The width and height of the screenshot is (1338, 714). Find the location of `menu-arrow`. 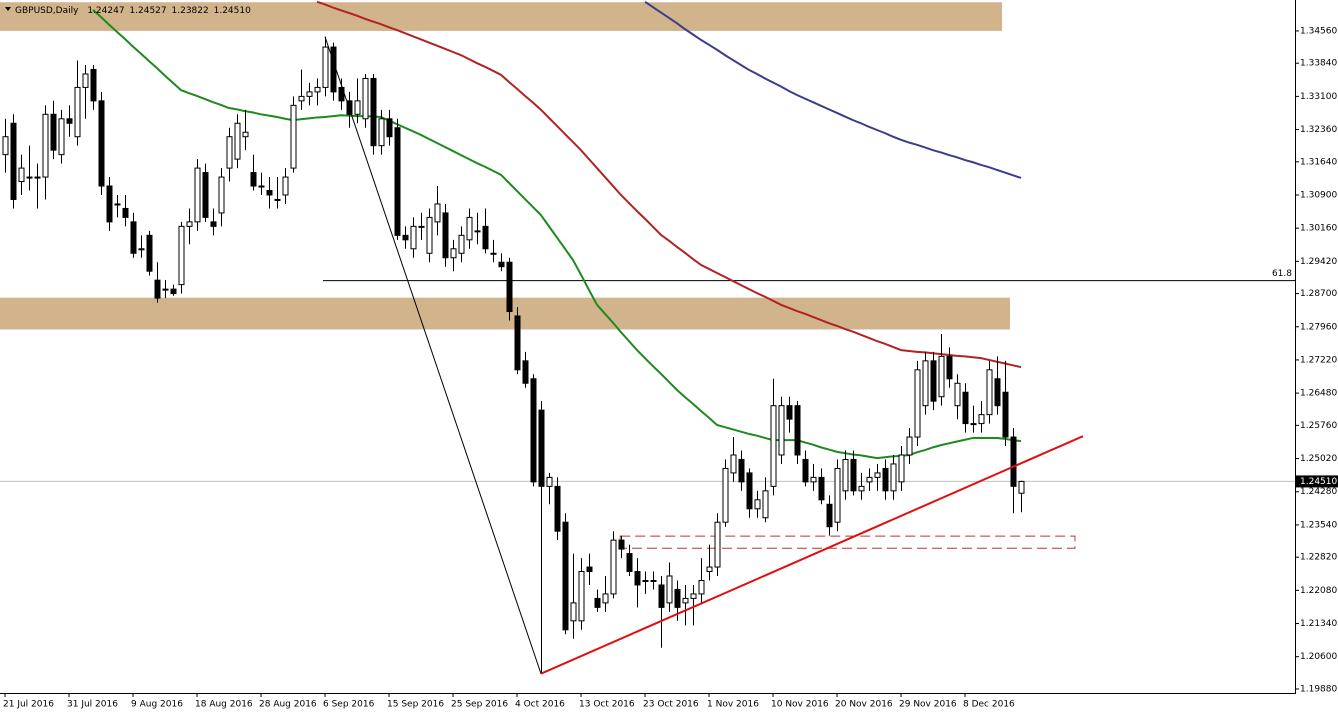

menu-arrow is located at coordinates (8, 9).